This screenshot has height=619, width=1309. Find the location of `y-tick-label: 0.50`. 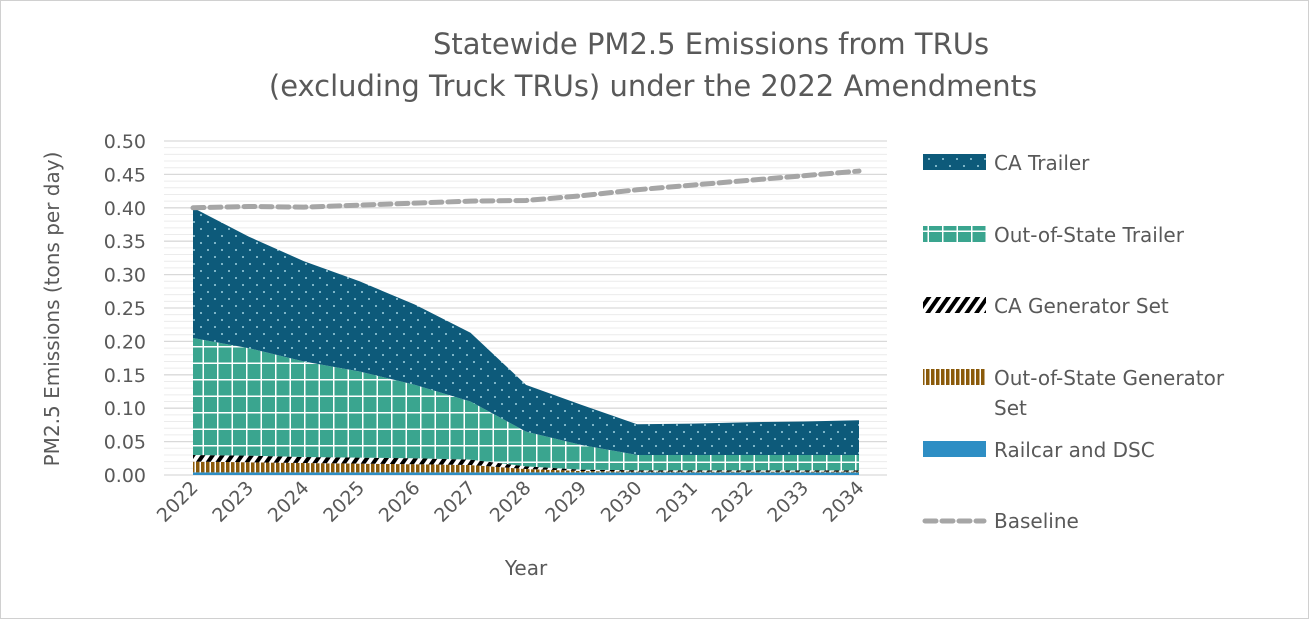

y-tick-label: 0.50 is located at coordinates (125, 142).